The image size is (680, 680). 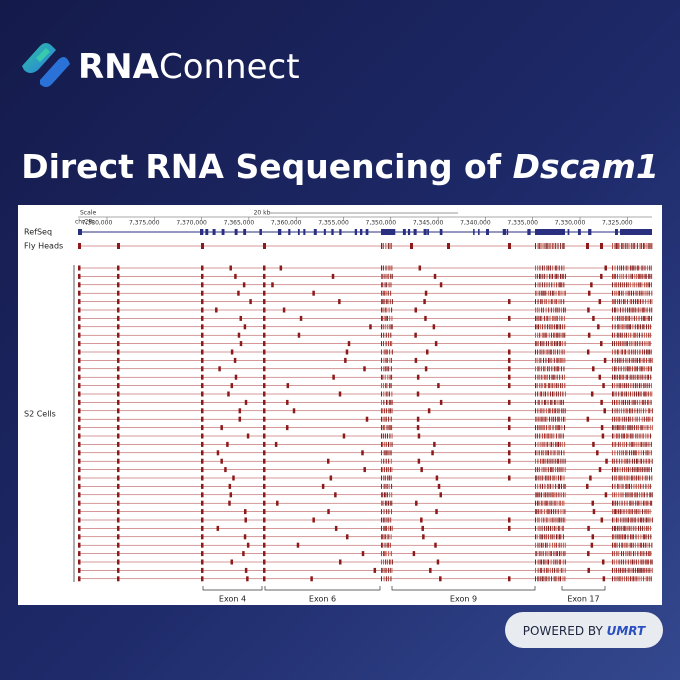 I want to click on refseq-exon, so click(x=340, y=232).